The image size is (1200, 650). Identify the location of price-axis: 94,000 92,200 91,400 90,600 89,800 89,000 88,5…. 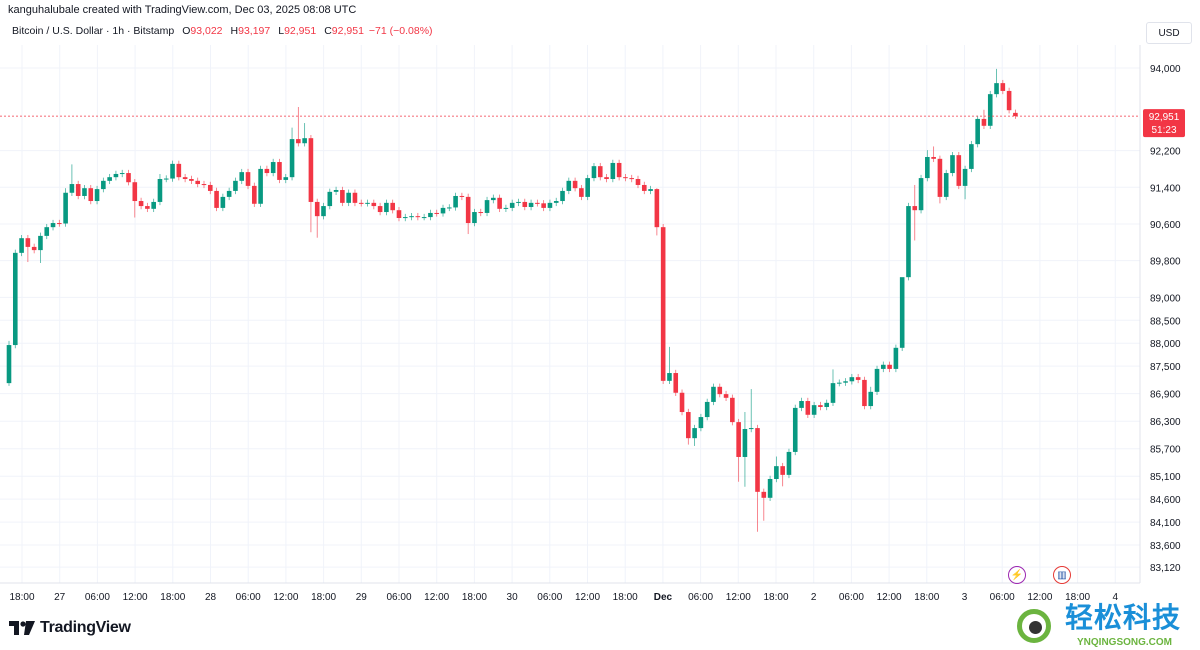
(1165, 319).